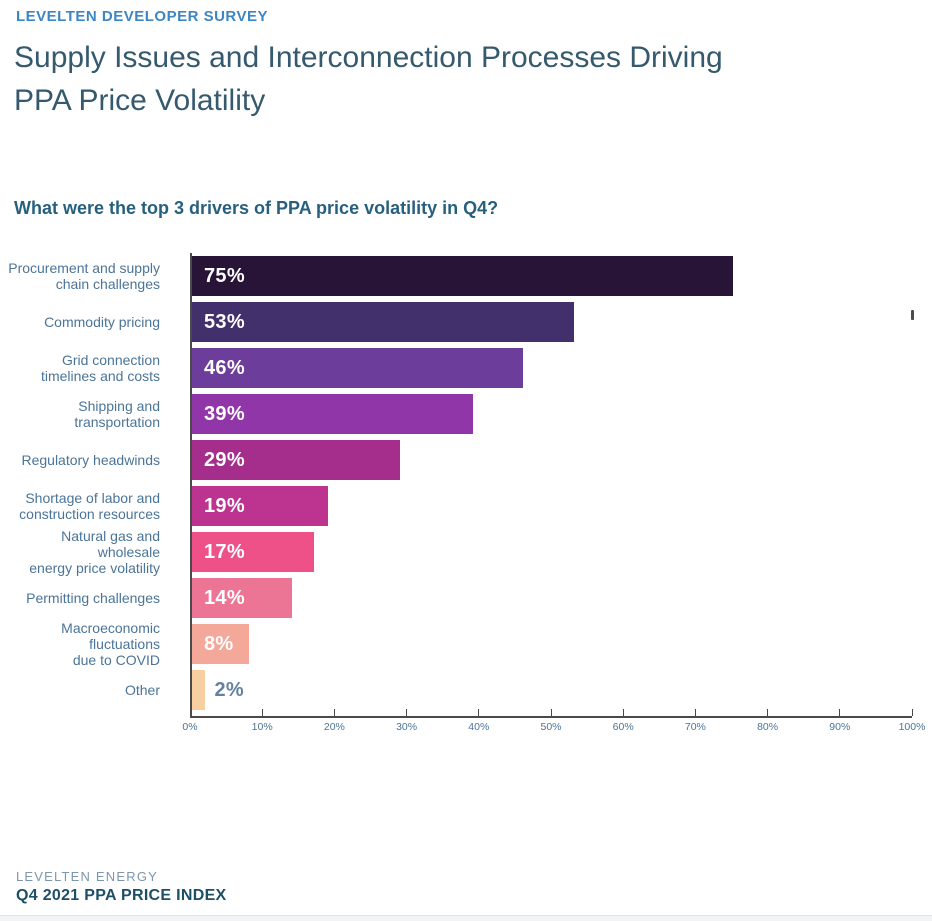 Image resolution: width=932 pixels, height=921 pixels. Describe the element at coordinates (561, 506) in the screenshot. I see `bar-area: 19%` at that location.